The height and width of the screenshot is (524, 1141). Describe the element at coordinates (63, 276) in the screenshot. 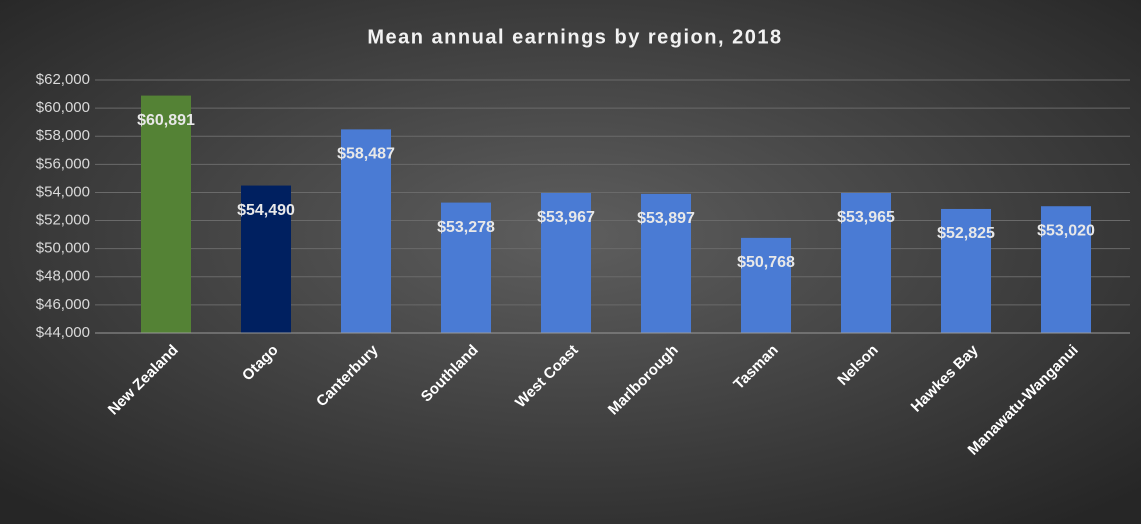

I see `y-tick-label: $48,000` at that location.